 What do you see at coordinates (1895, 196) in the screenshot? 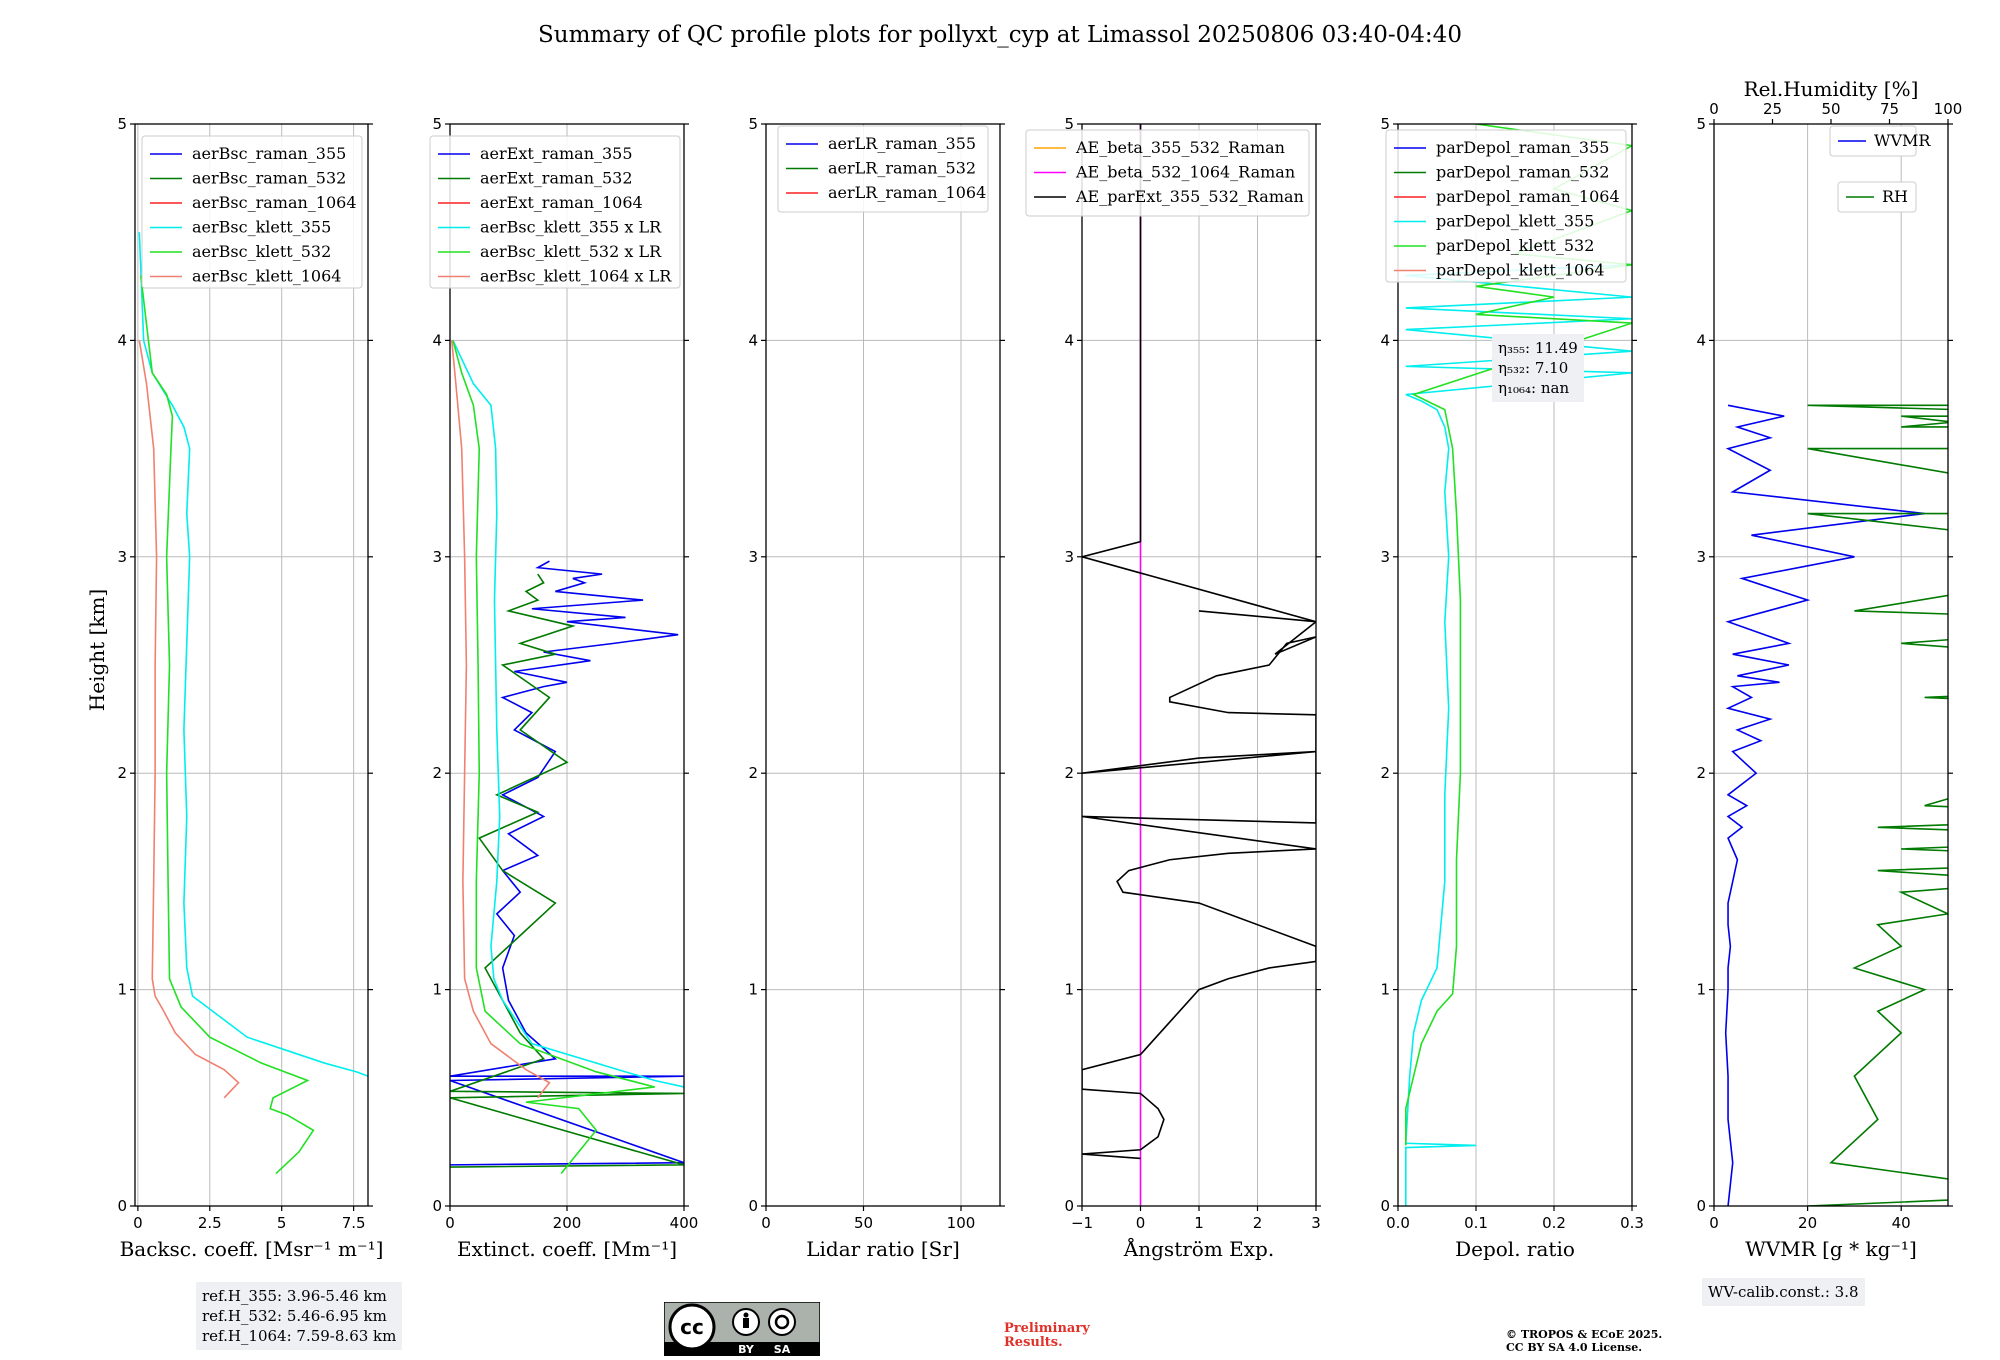
I see `legend-label: RH` at bounding box center [1895, 196].